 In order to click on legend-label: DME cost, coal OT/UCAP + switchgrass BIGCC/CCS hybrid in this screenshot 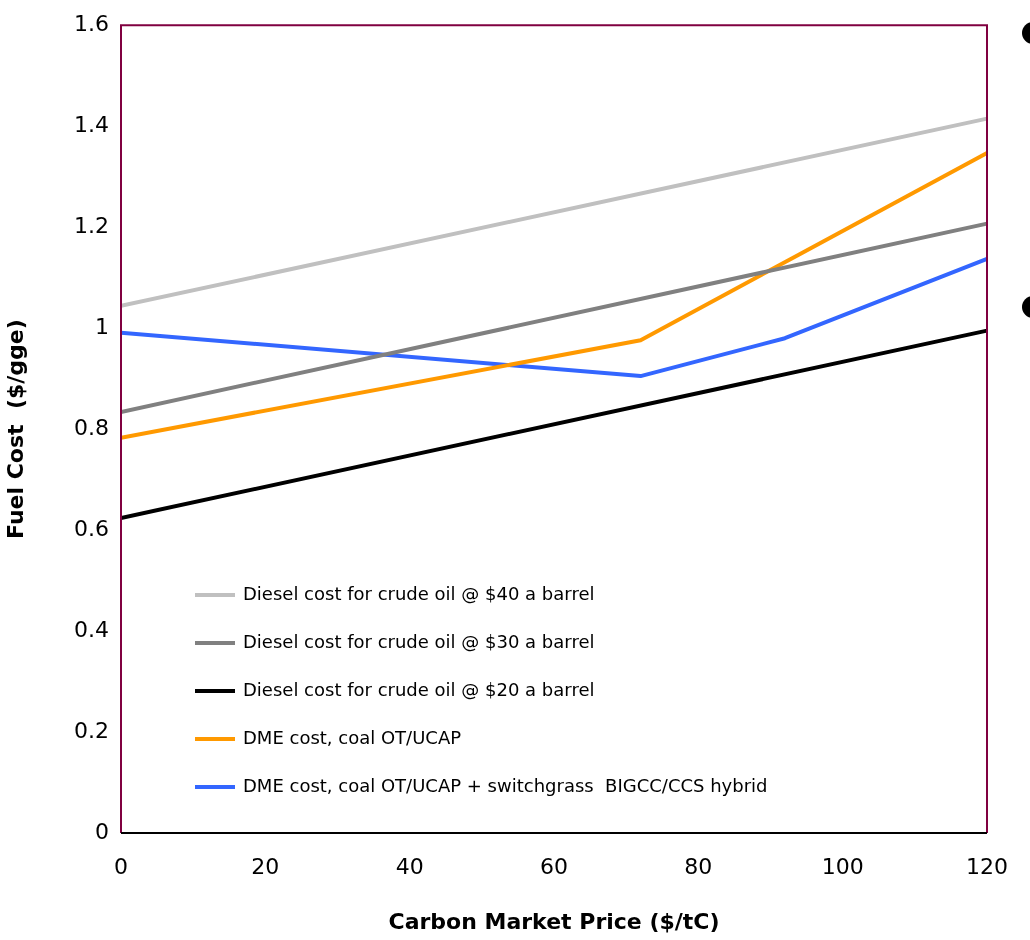, I will do `click(505, 785)`.